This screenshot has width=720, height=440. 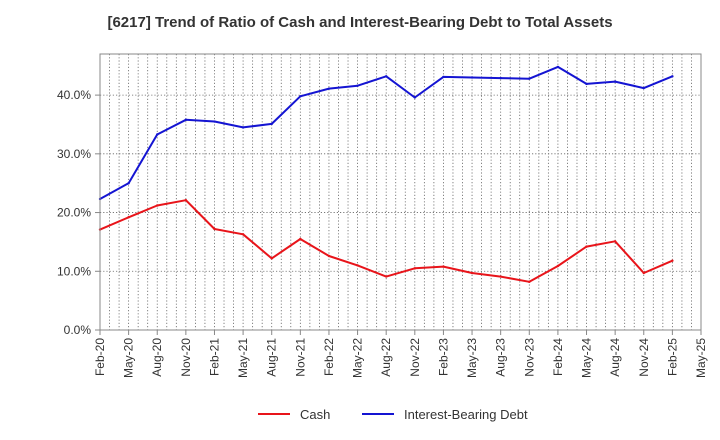 What do you see at coordinates (74, 95) in the screenshot?
I see `y-tick-label: 40.0%` at bounding box center [74, 95].